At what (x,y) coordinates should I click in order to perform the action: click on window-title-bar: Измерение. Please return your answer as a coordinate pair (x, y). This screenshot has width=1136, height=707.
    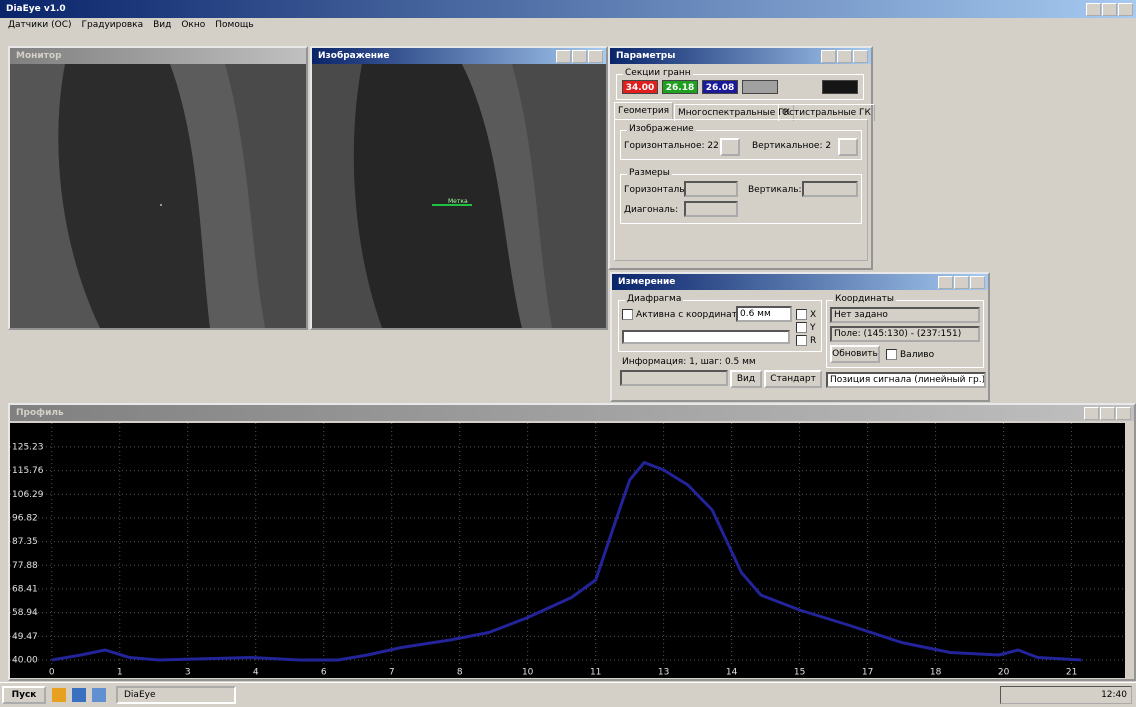
    Looking at the image, I should click on (800, 282).